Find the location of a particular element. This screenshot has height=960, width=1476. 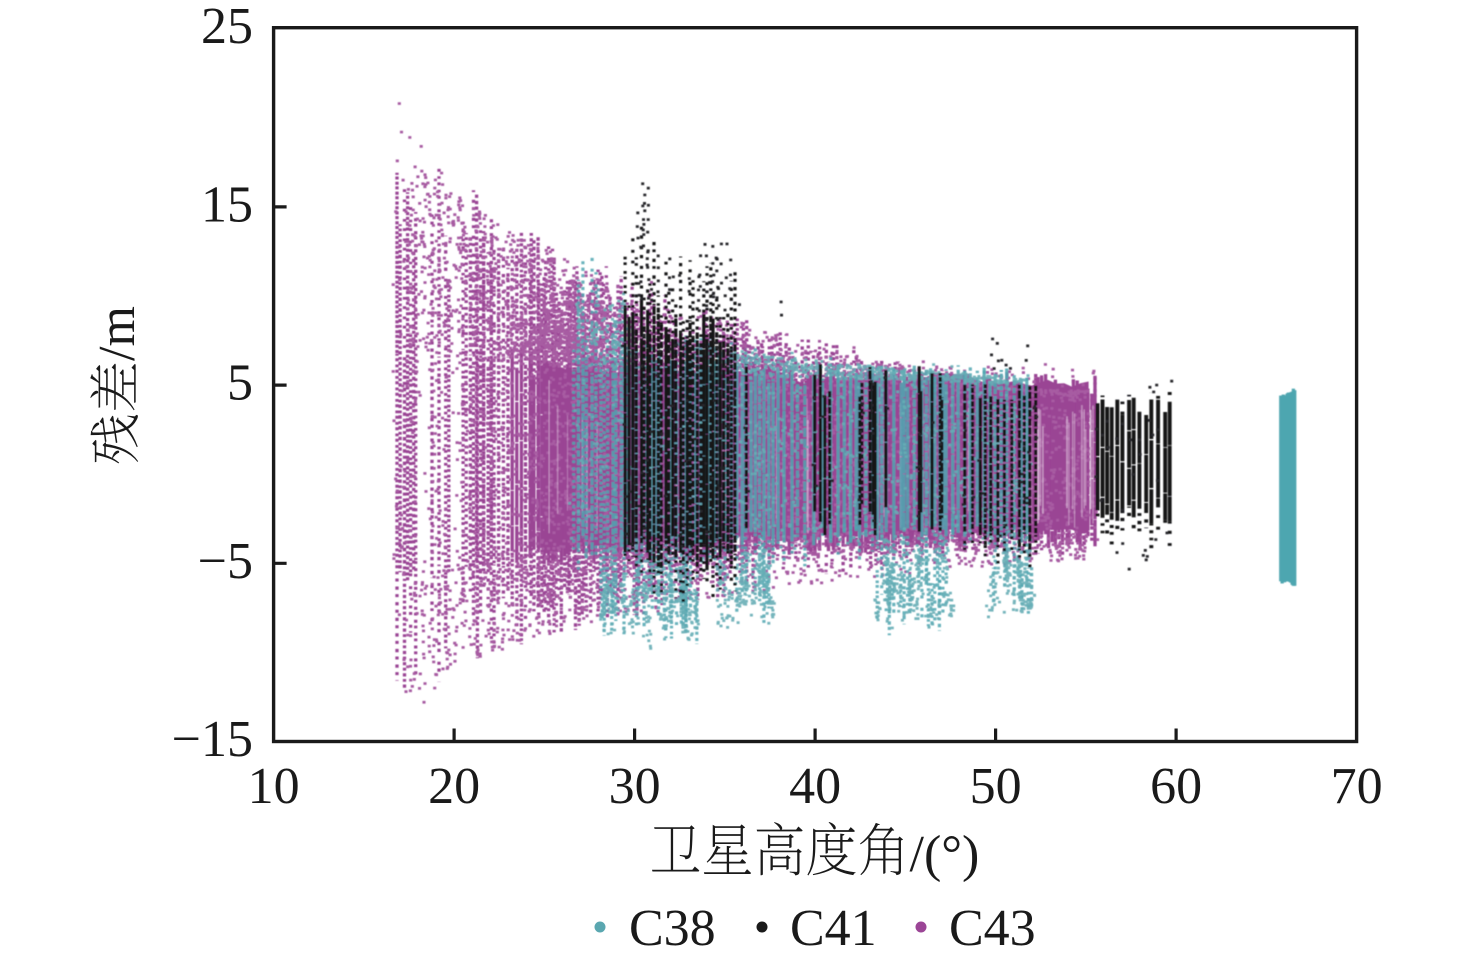

svg-text: C38 is located at coordinates (672, 928).